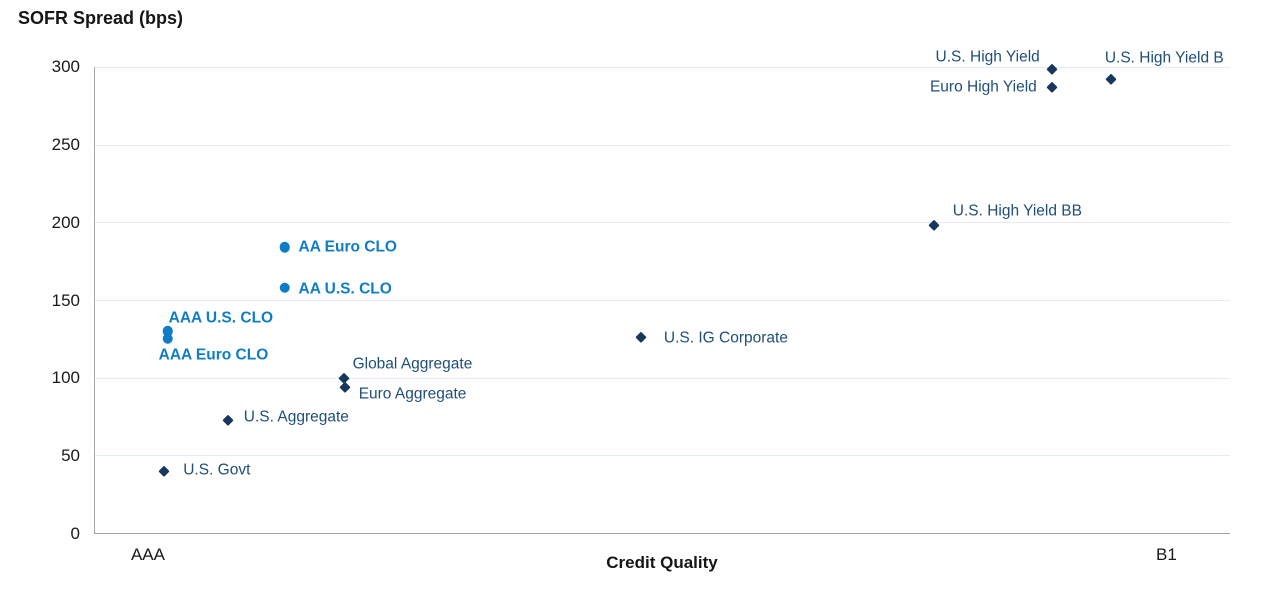  Describe the element at coordinates (217, 470) in the screenshot. I see `point-label-u-s-govt: U.S. Govt` at that location.